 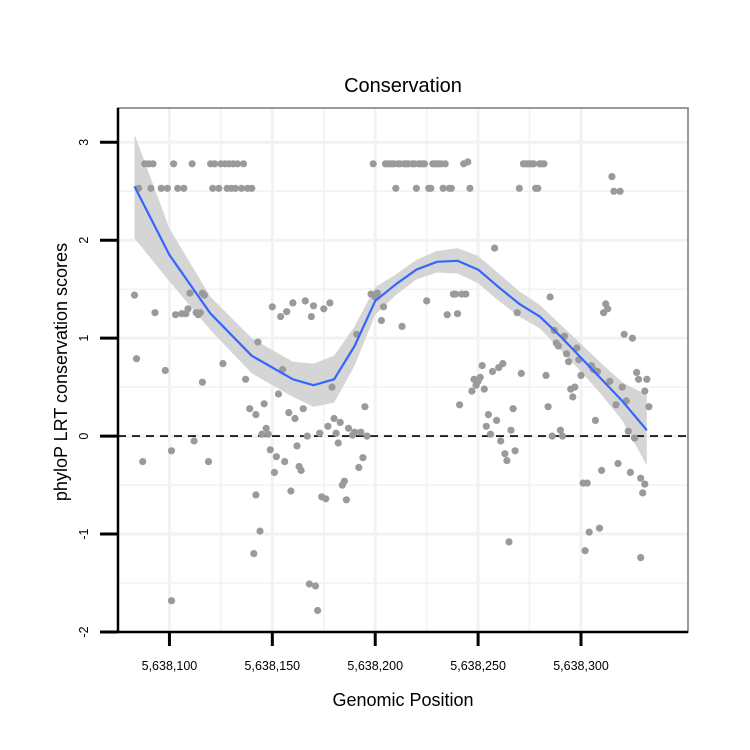 I want to click on x-tick-label: 5,638,300, so click(x=581, y=666).